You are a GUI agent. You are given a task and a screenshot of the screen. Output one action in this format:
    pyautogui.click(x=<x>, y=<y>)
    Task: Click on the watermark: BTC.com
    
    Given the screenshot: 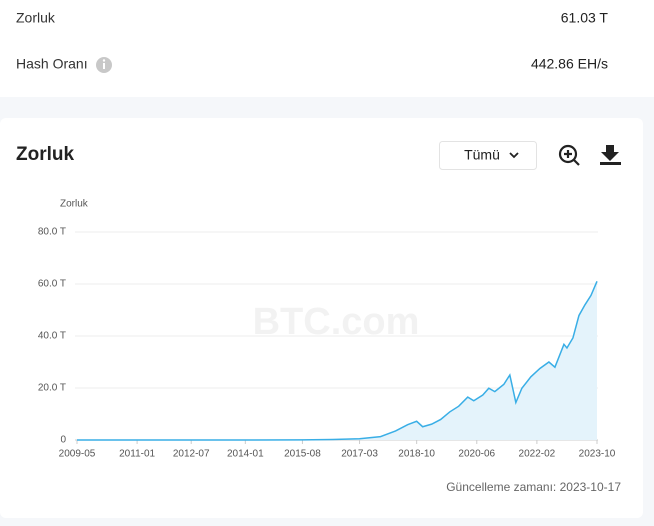 What is the action you would take?
    pyautogui.click(x=336, y=322)
    